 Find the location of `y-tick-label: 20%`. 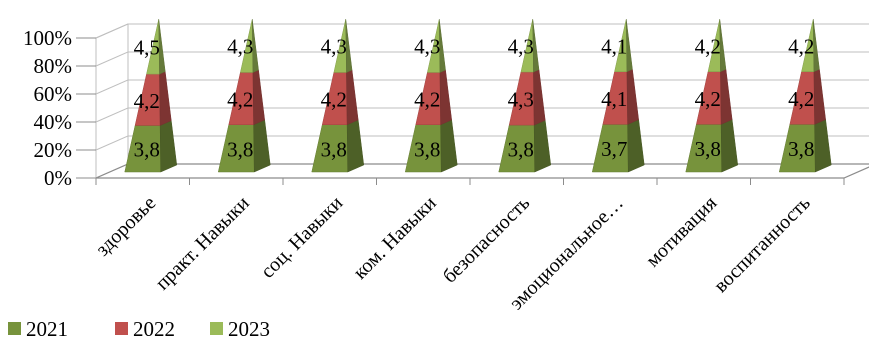

y-tick-label: 20% is located at coordinates (53, 150).